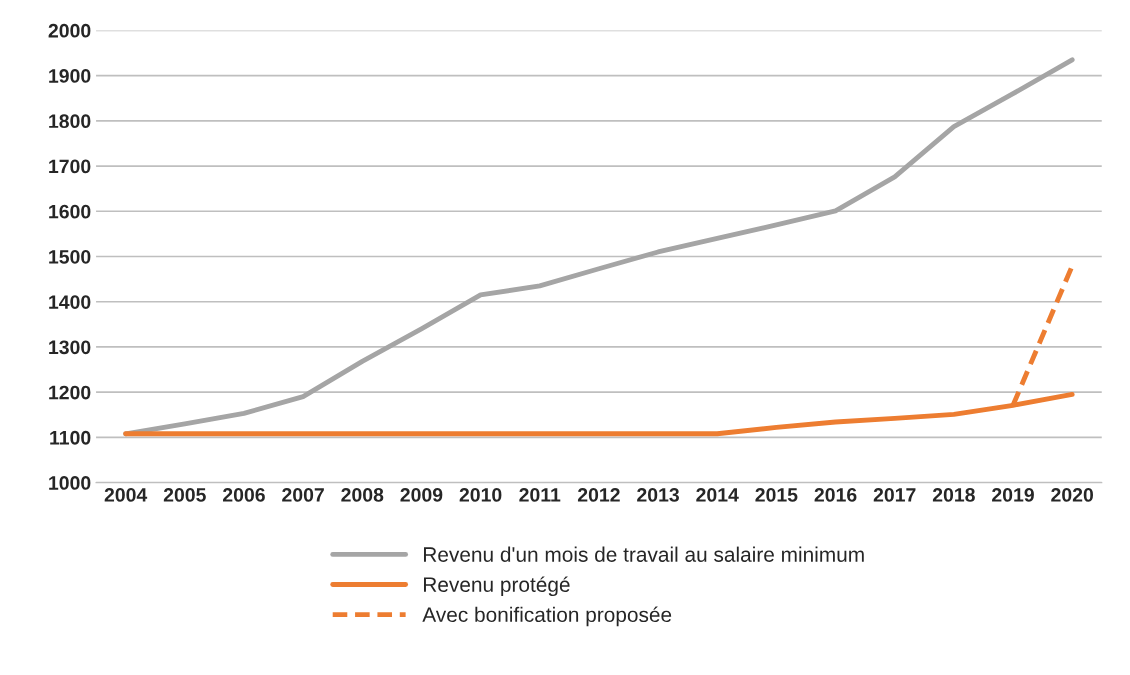  I want to click on y-tick-label: 1200, so click(70, 392).